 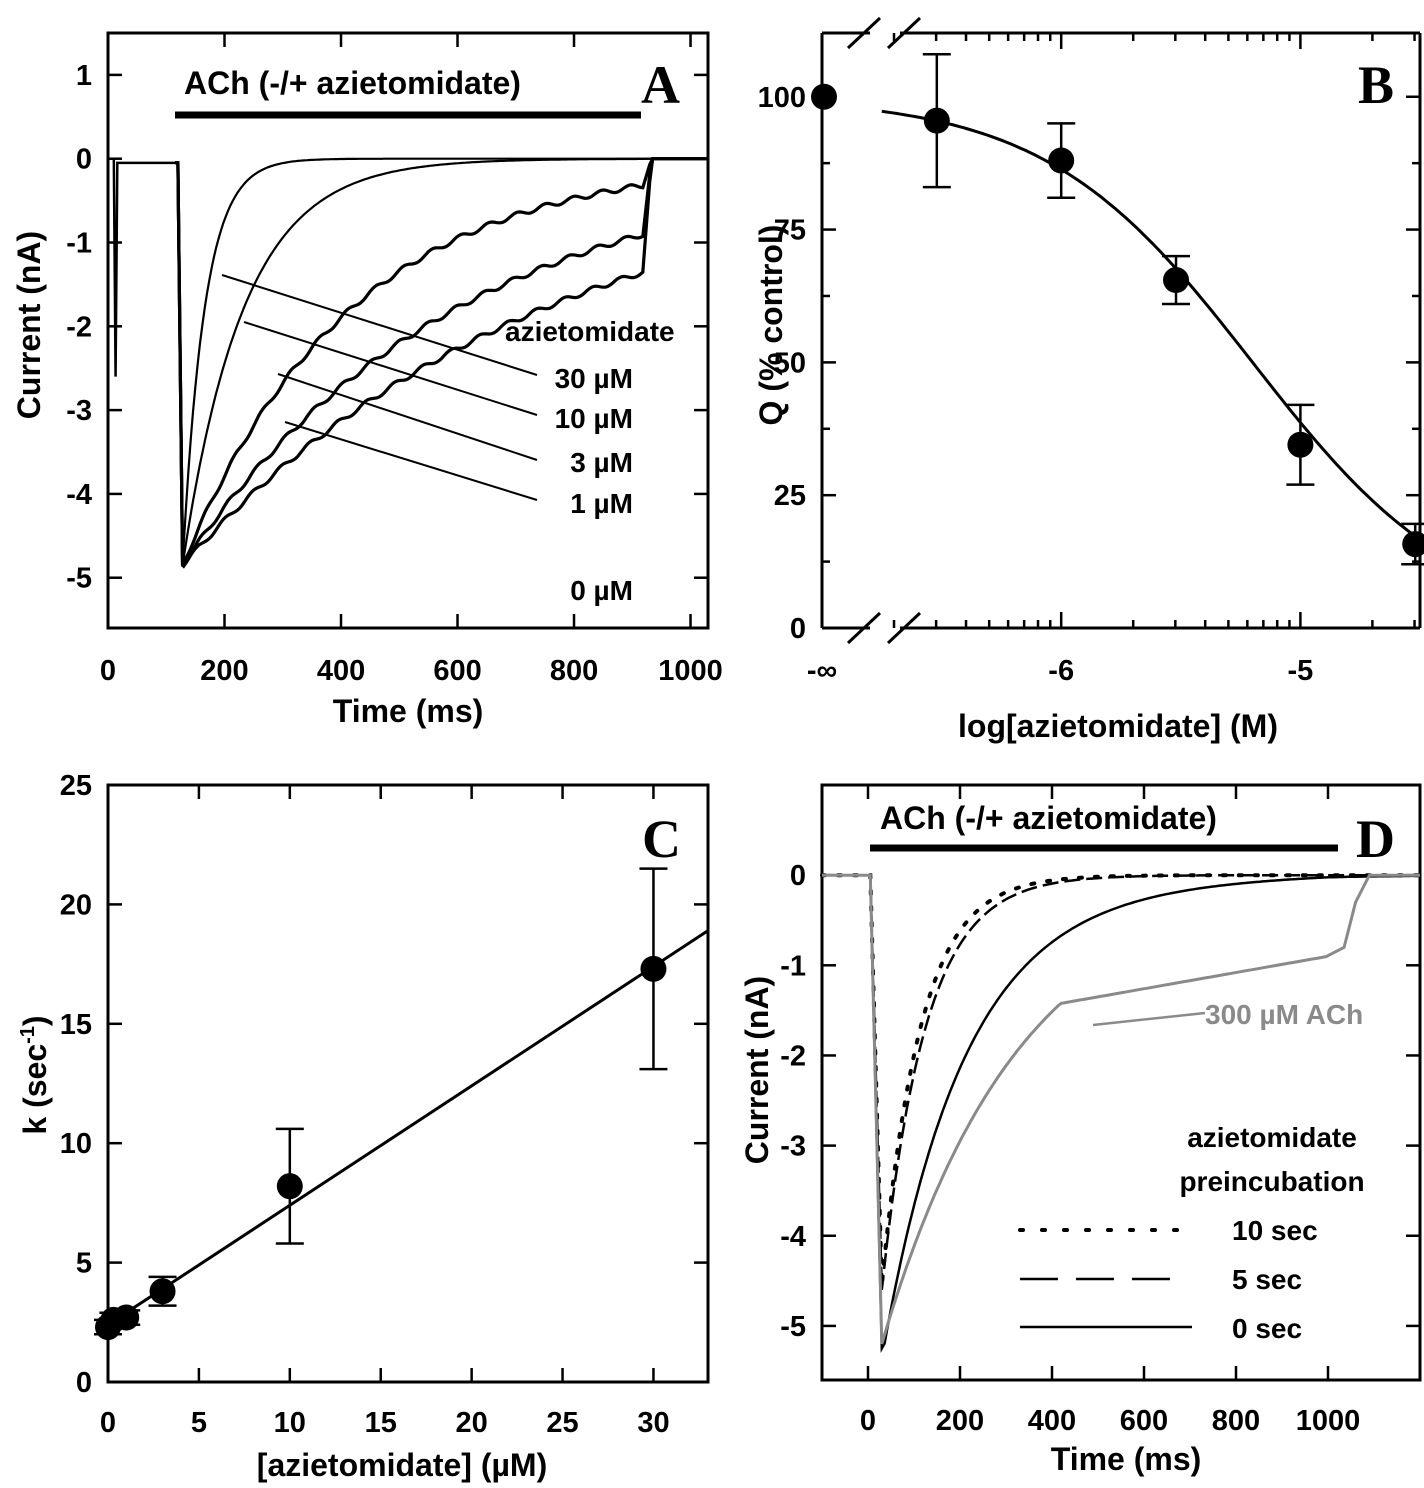 What do you see at coordinates (793, 1327) in the screenshot?
I see `panel-d-ytick-label: -5` at bounding box center [793, 1327].